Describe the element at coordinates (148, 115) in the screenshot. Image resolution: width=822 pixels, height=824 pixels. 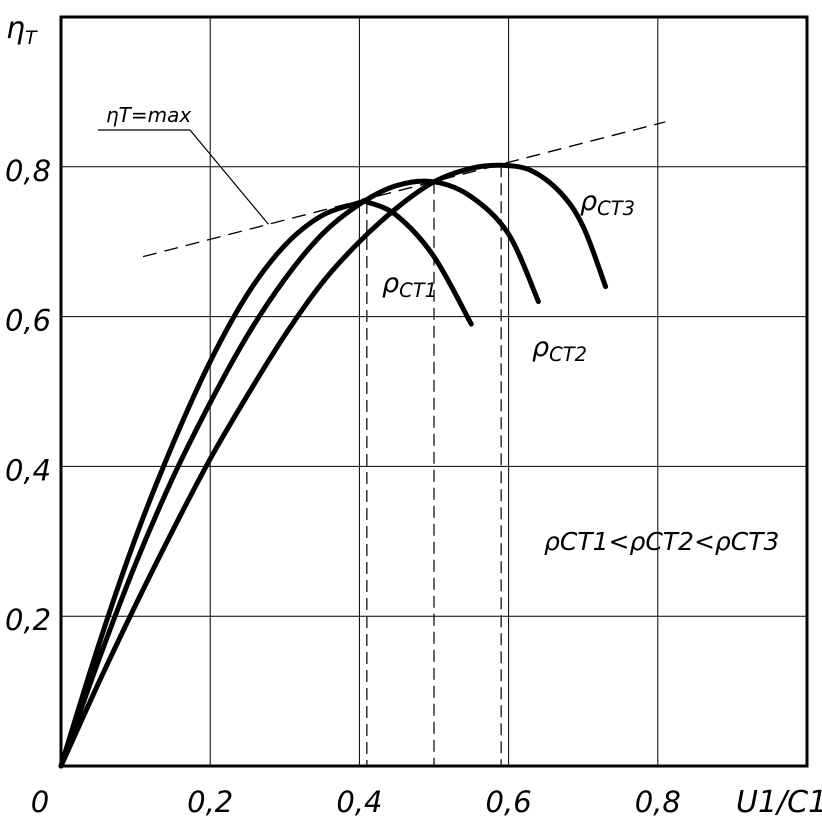
I see `max-line-label: ηT=max` at that location.